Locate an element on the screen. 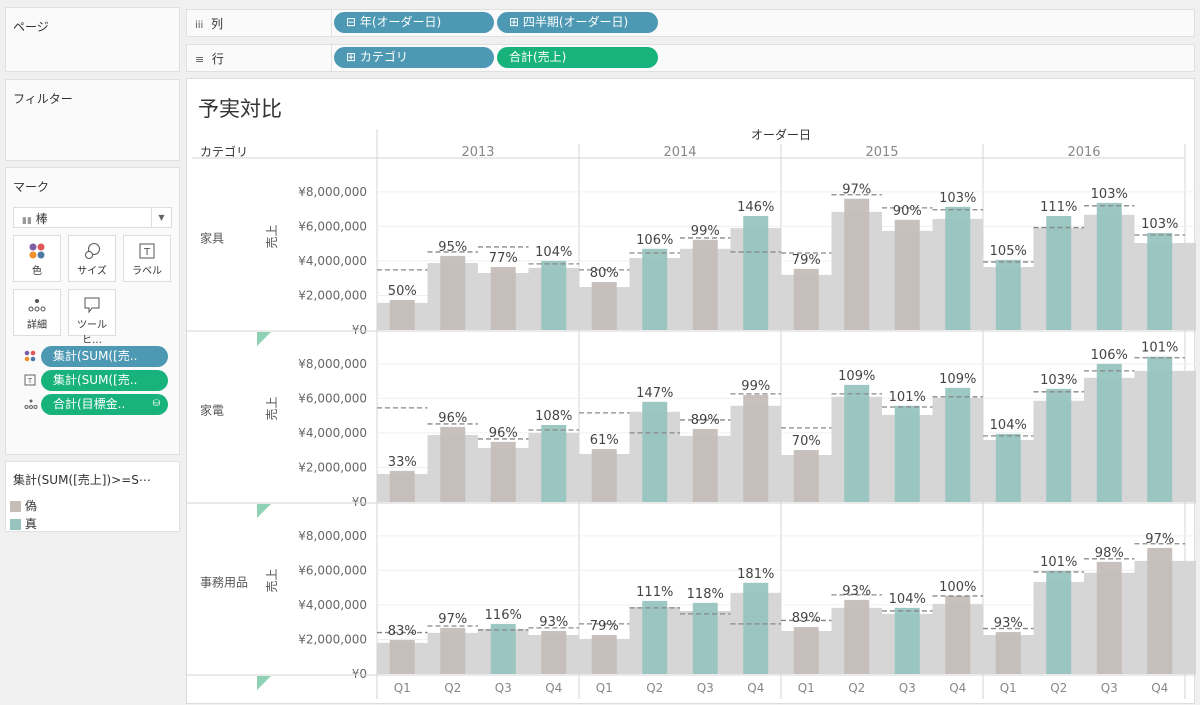 This screenshot has width=1200, height=705. data-label: 77% is located at coordinates (503, 258).